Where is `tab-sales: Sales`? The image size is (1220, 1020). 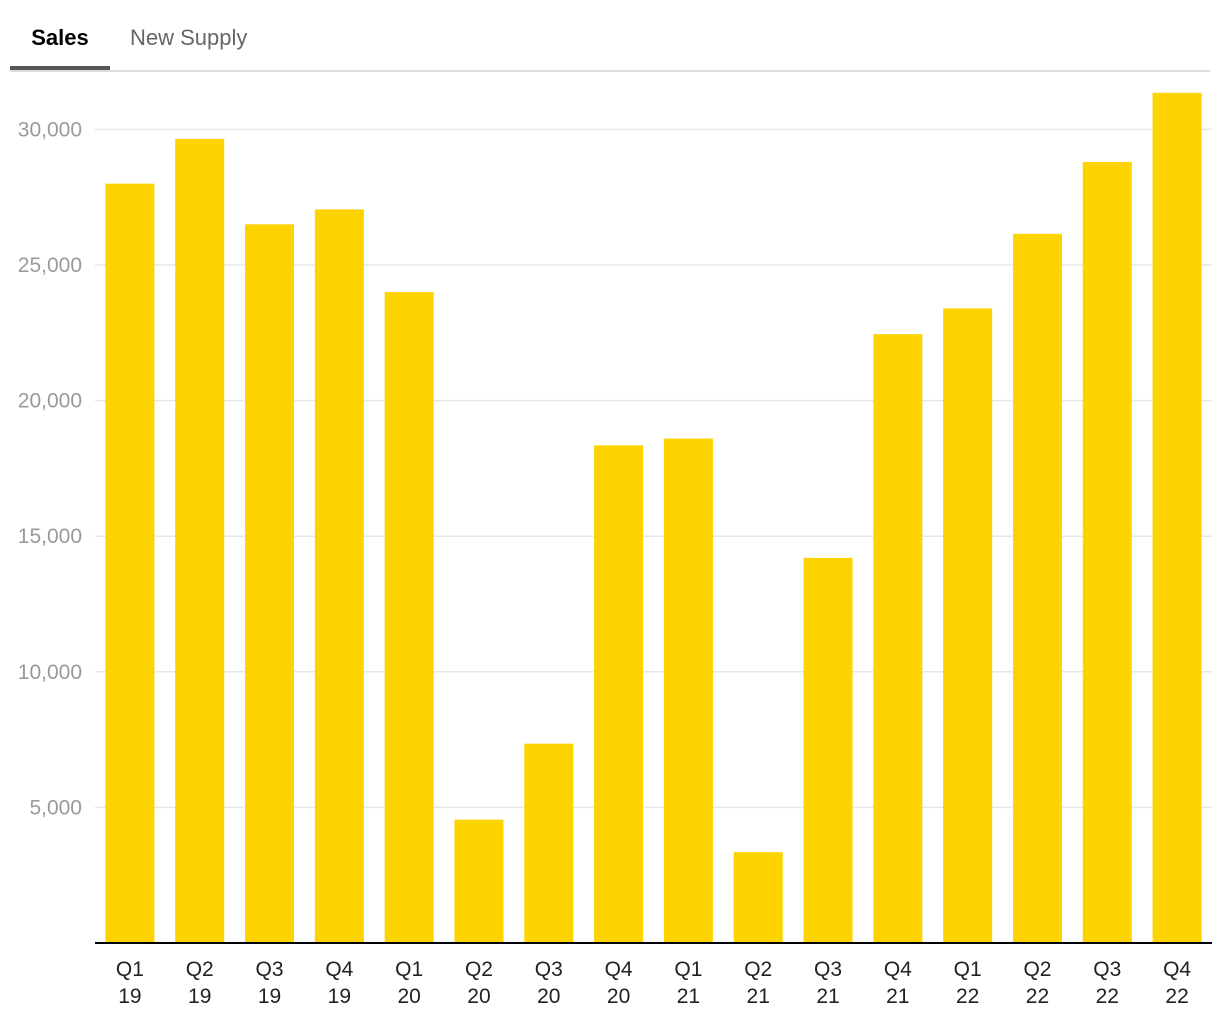 tab-sales: Sales is located at coordinates (60, 47).